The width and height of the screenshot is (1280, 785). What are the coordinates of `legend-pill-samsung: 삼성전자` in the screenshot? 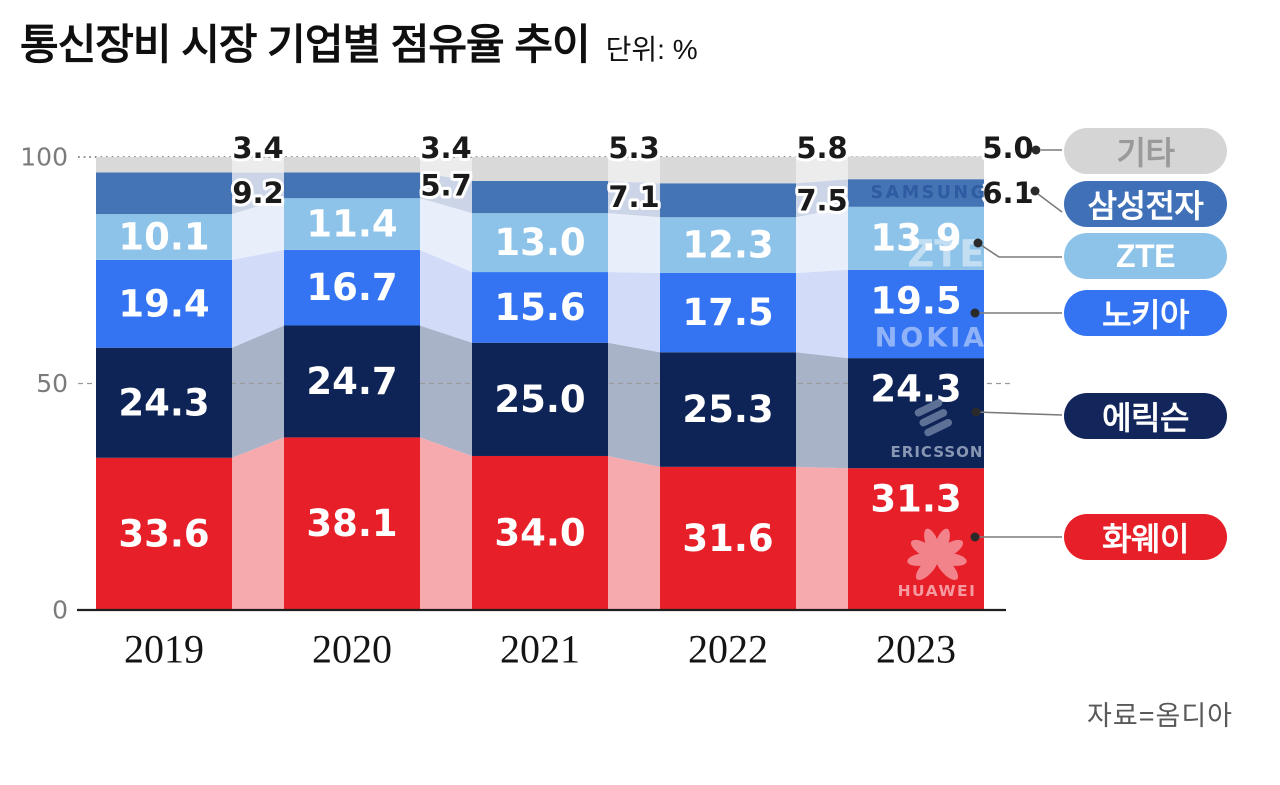 It's located at (1145, 204).